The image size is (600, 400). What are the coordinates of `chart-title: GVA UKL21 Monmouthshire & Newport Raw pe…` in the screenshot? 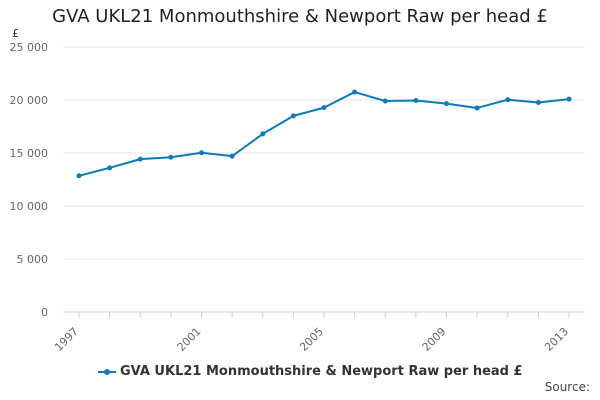 It's located at (300, 16).